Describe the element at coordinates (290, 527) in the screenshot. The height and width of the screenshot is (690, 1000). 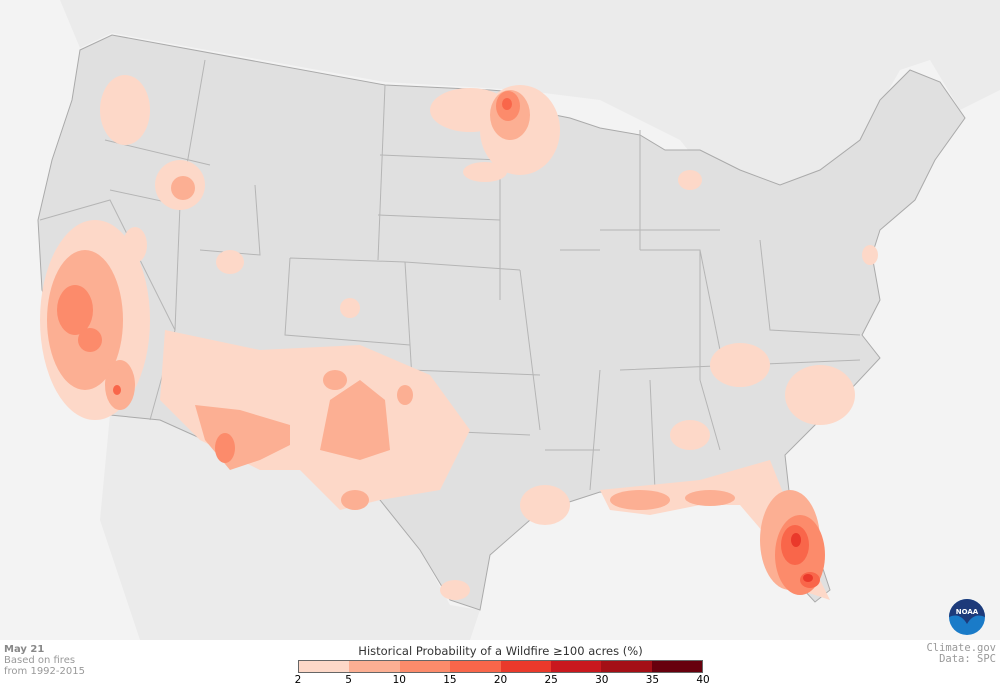
I see `mexico-land` at that location.